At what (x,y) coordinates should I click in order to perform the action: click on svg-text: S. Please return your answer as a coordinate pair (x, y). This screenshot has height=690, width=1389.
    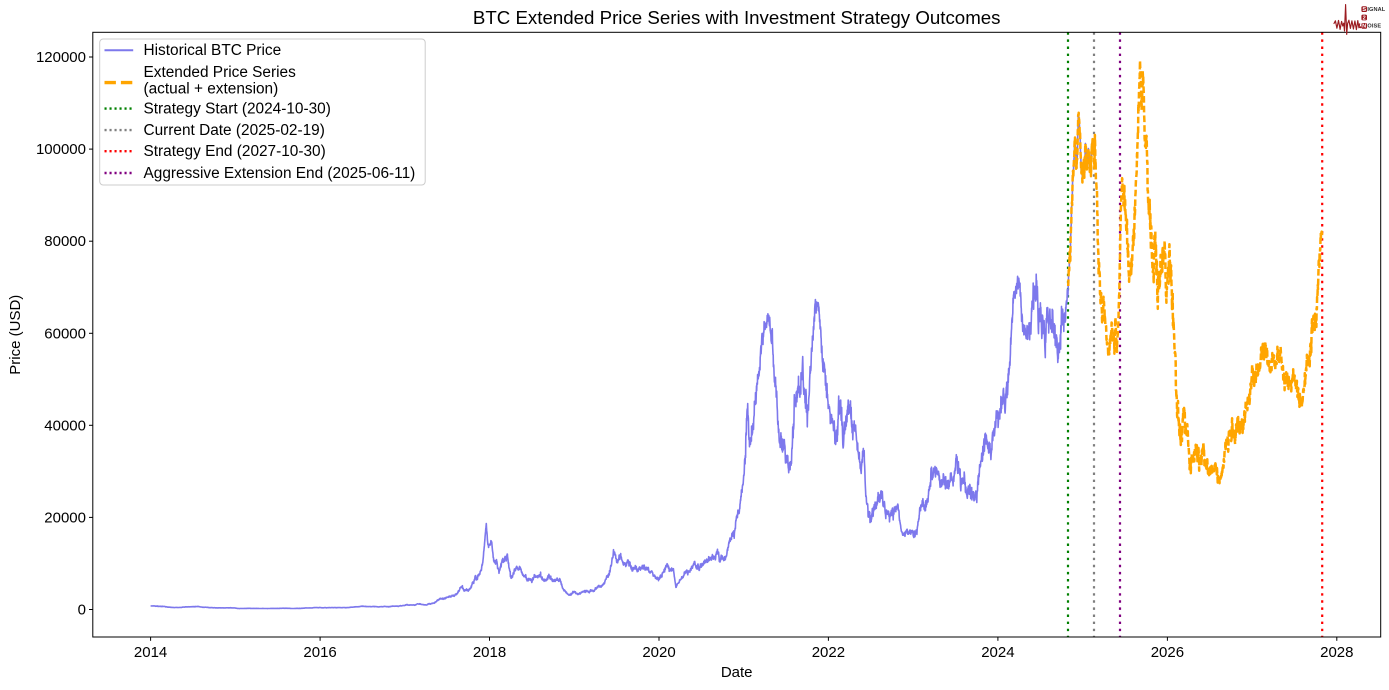
    Looking at the image, I should click on (1364, 10).